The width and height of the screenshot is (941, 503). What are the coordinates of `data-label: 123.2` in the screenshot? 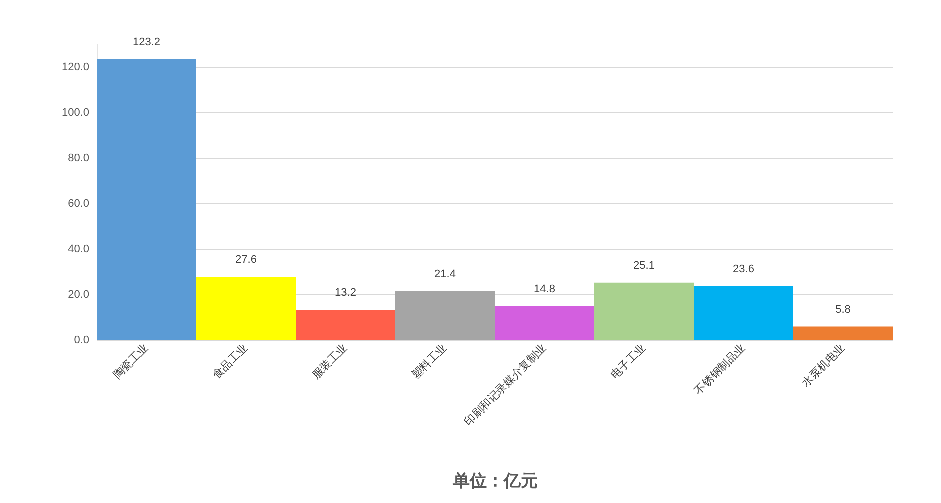 It's located at (146, 42).